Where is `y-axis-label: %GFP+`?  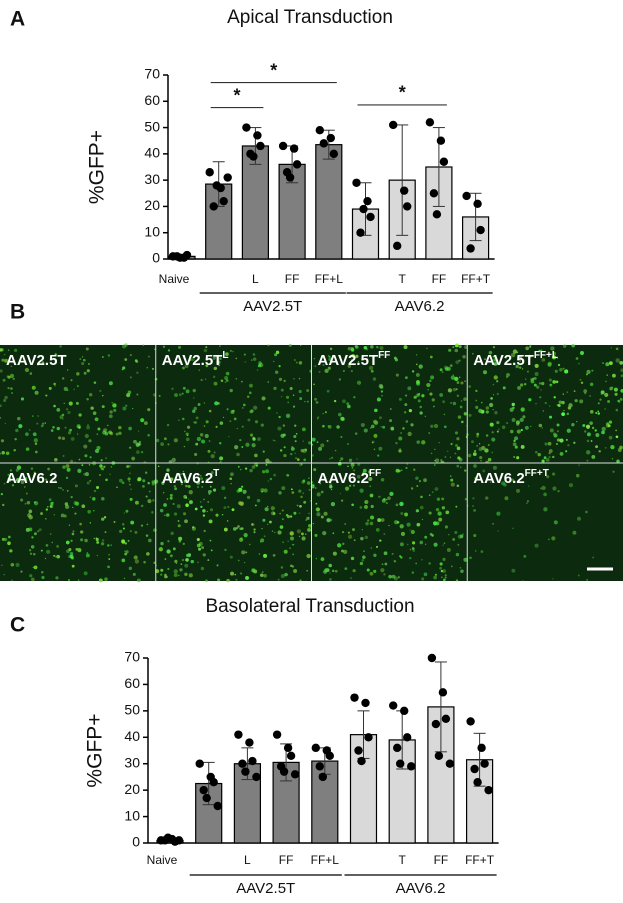
y-axis-label: %GFP+ is located at coordinates (97, 167).